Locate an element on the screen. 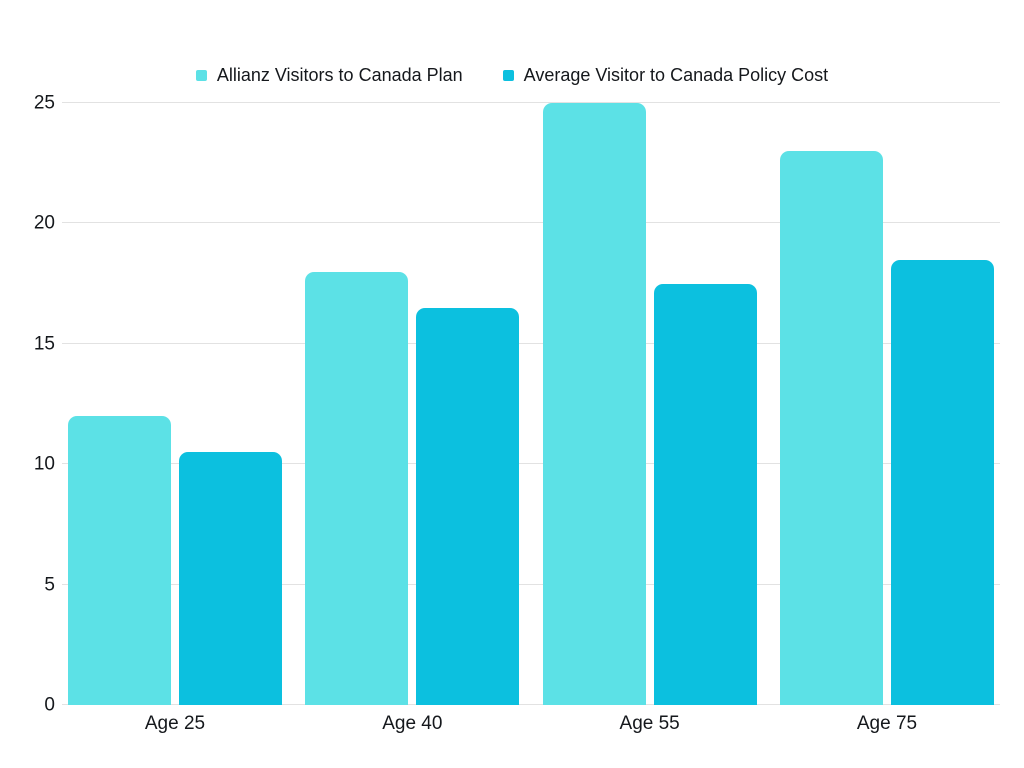 Image resolution: width=1024 pixels, height=768 pixels. x-axis-label-age-25: Age 25 is located at coordinates (175, 723).